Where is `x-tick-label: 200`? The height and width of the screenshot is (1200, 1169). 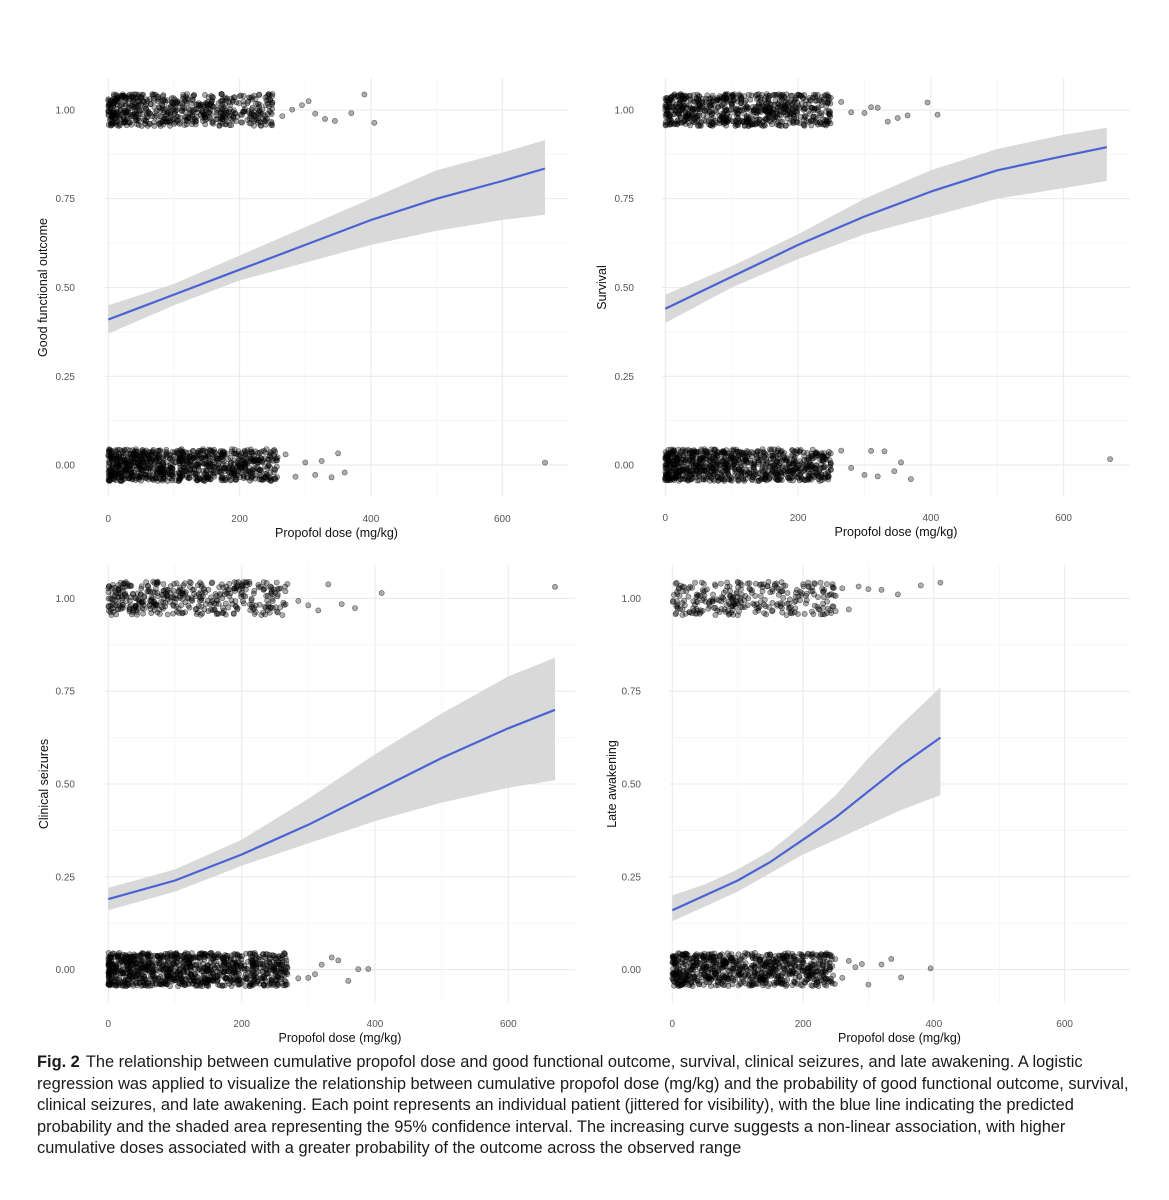 x-tick-label: 200 is located at coordinates (798, 518).